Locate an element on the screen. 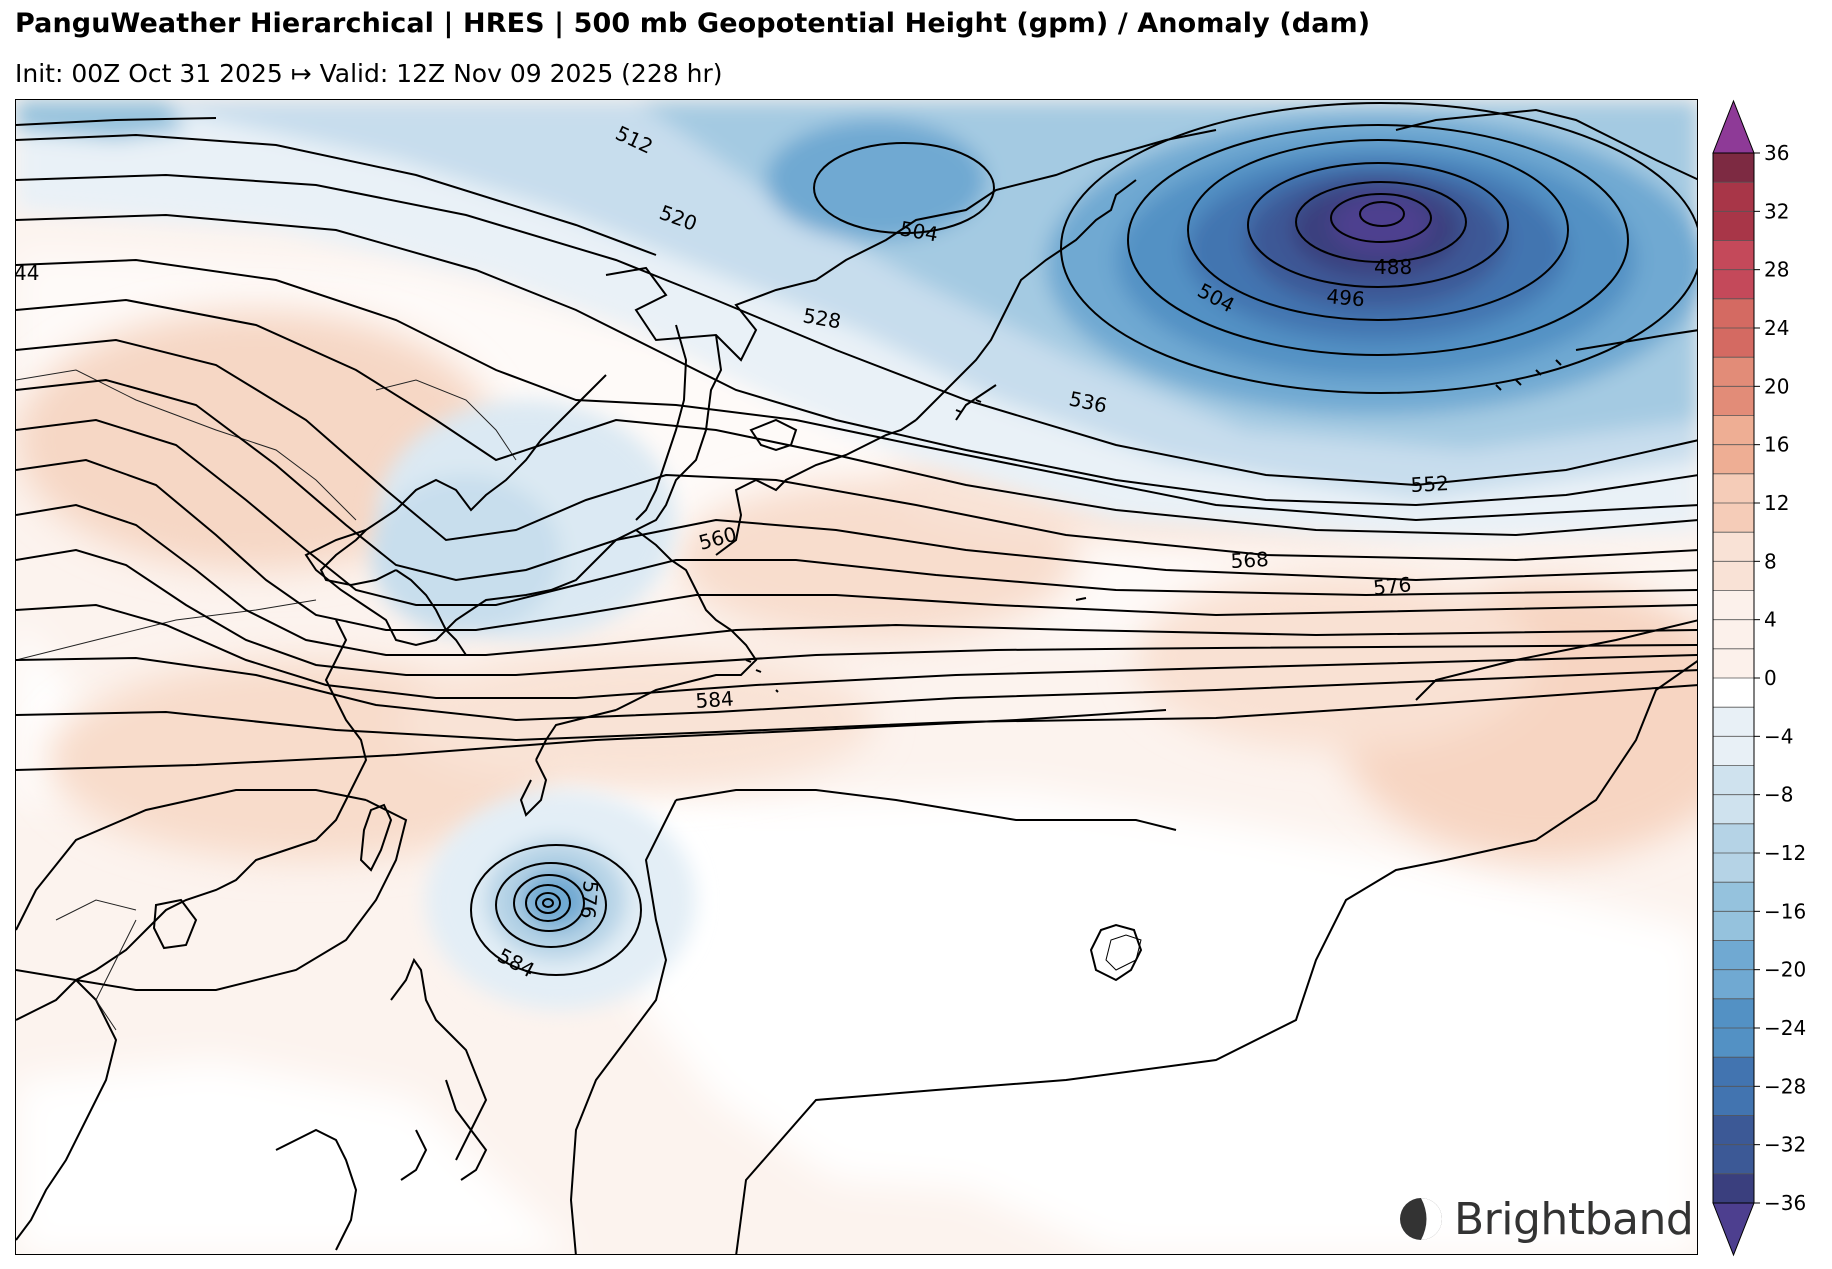 The width and height of the screenshot is (1832, 1269). colorbar-tick-label: 8 is located at coordinates (1770, 561).